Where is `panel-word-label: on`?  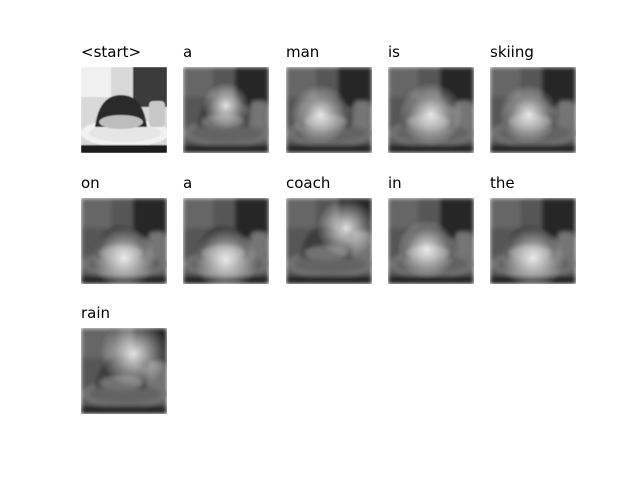
panel-word-label: on is located at coordinates (90, 183).